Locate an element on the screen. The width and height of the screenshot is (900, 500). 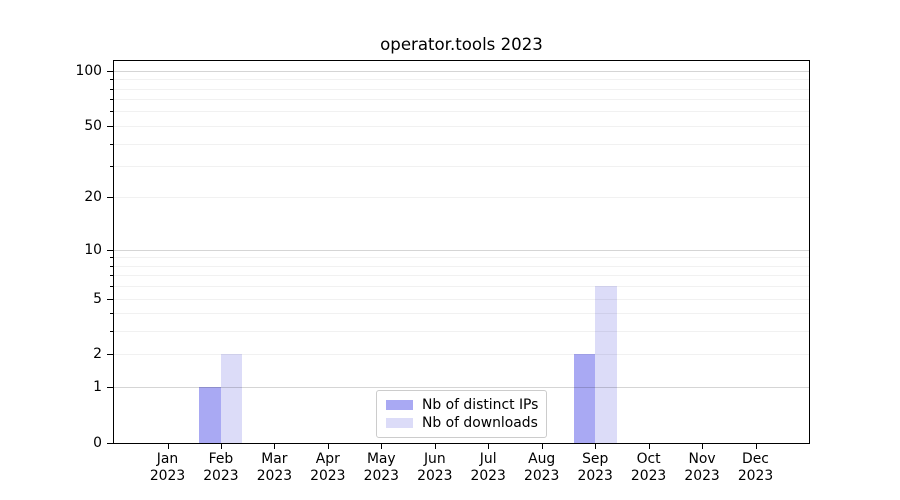
y-tick-label: 10 is located at coordinates (93, 249).